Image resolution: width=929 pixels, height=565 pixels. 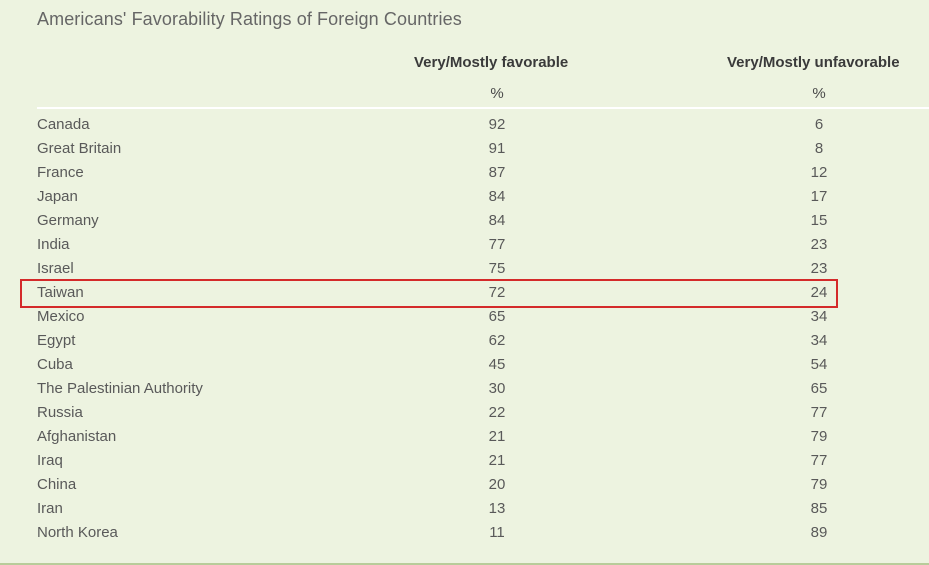 I want to click on column-unit-unfavorable: %, so click(x=819, y=93).